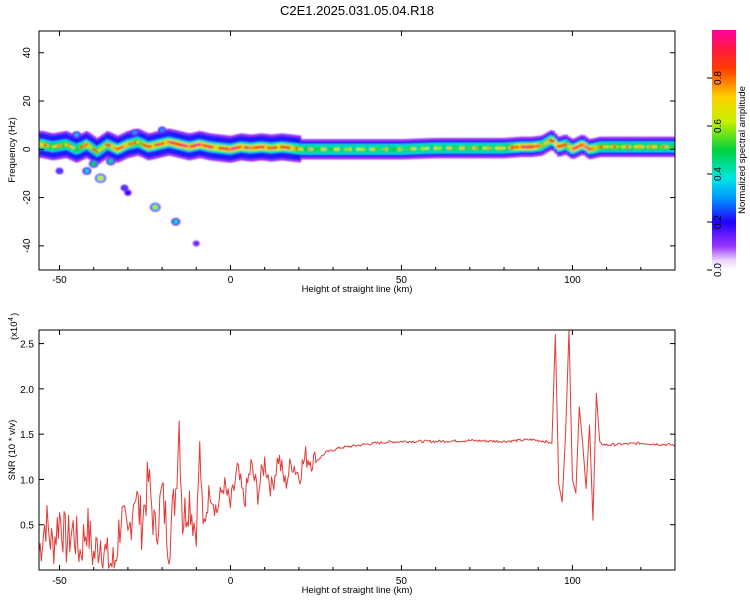 Image resolution: width=750 pixels, height=600 pixels. I want to click on snr-multiplier: (x10 4 ), so click(14, 326).